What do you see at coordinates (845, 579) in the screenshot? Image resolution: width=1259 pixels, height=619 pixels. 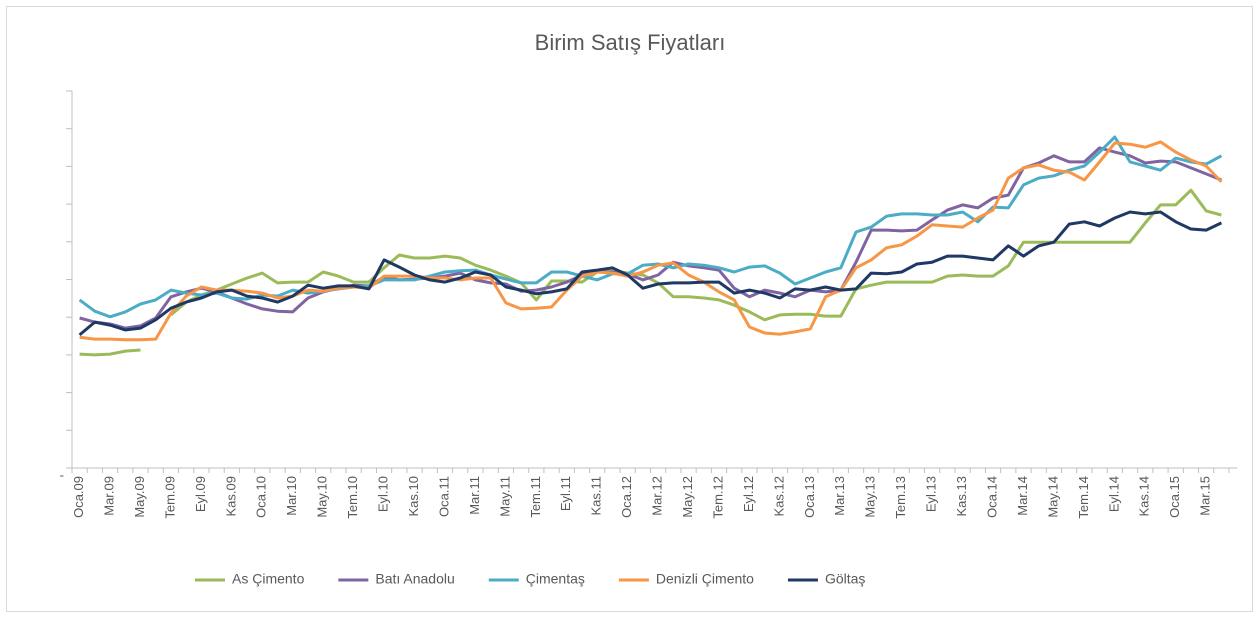 I see `legend-label: Göltaş` at bounding box center [845, 579].